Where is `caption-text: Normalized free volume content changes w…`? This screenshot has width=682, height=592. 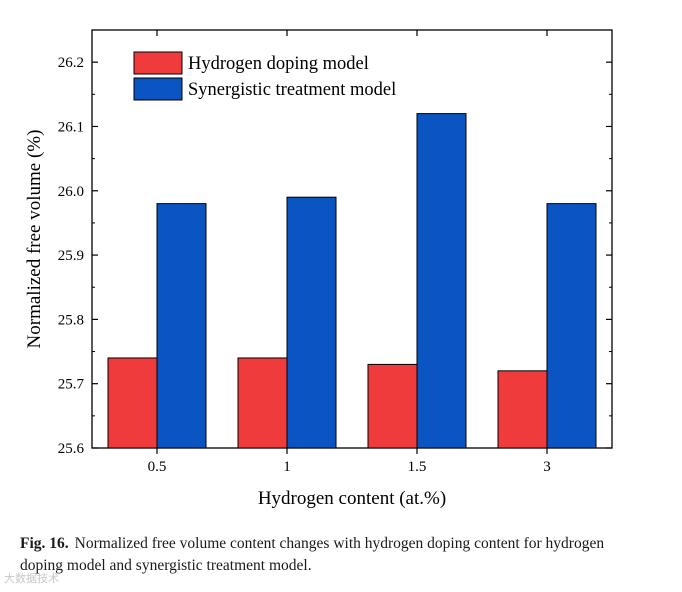
caption-text: Normalized free volume content changes w… is located at coordinates (312, 554).